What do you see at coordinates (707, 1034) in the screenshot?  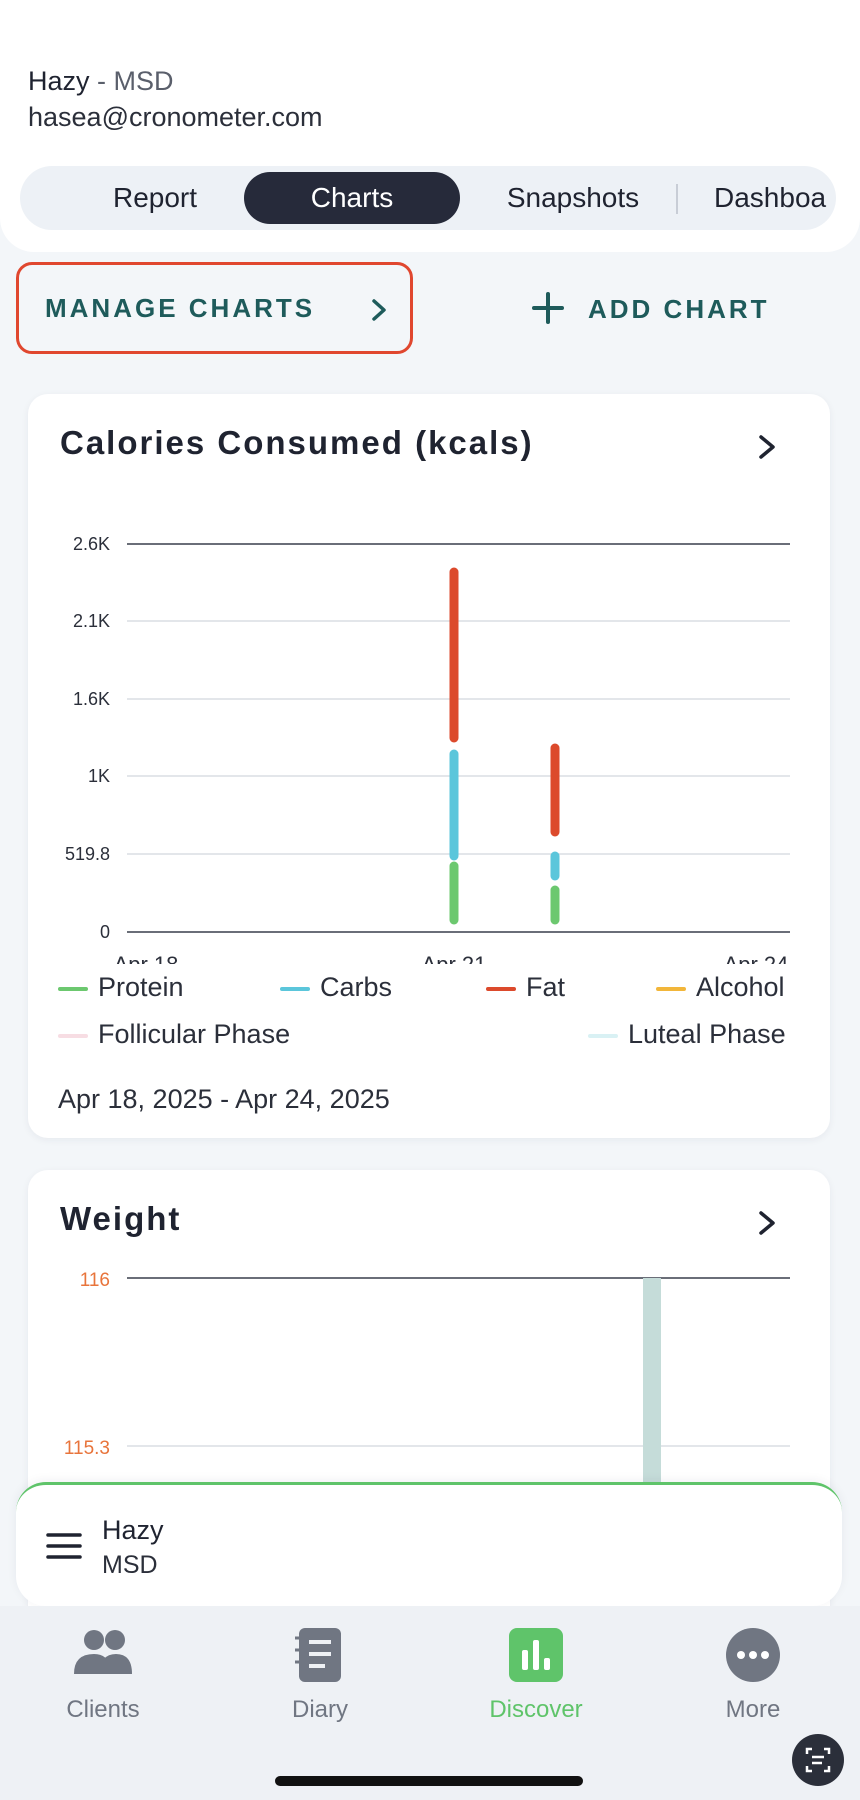 I see `legend-label: Luteal Phase` at bounding box center [707, 1034].